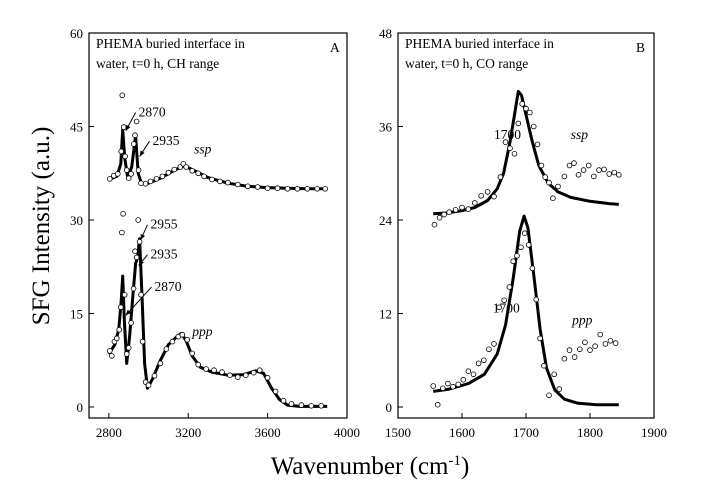 The image size is (704, 492). Describe the element at coordinates (526, 152) in the screenshot. I see `panel-b-ssp-fit-line` at that location.